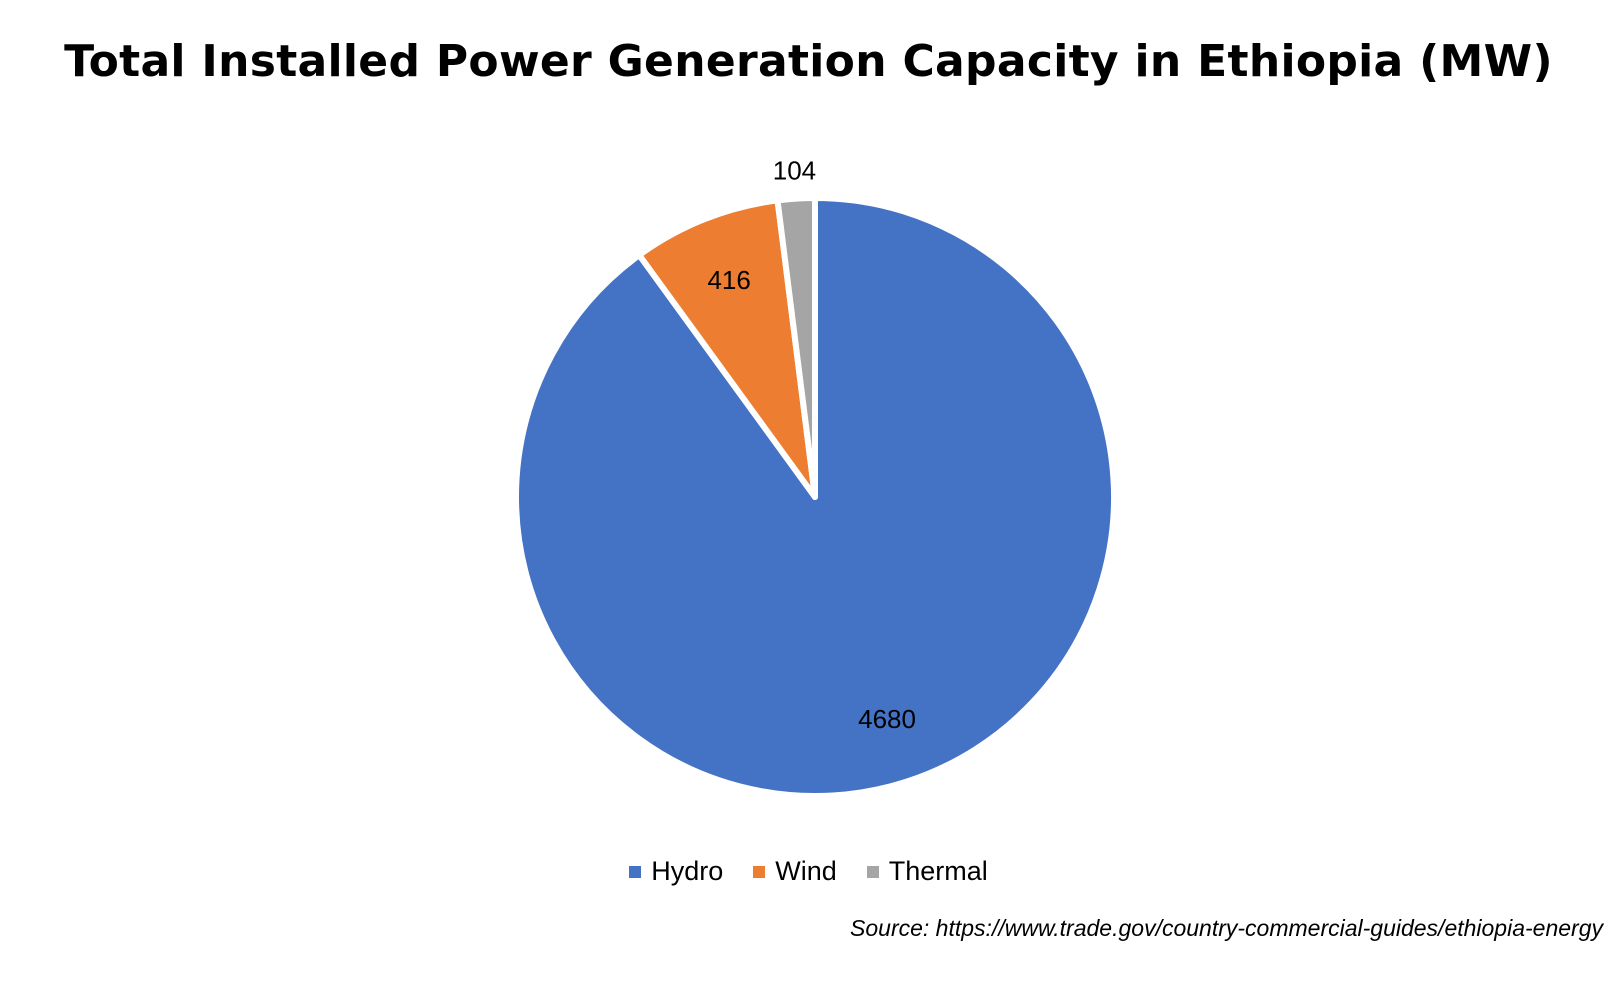 Image resolution: width=1617 pixels, height=1000 pixels. What do you see at coordinates (796, 347) in the screenshot?
I see `pie-slice-thermal` at bounding box center [796, 347].